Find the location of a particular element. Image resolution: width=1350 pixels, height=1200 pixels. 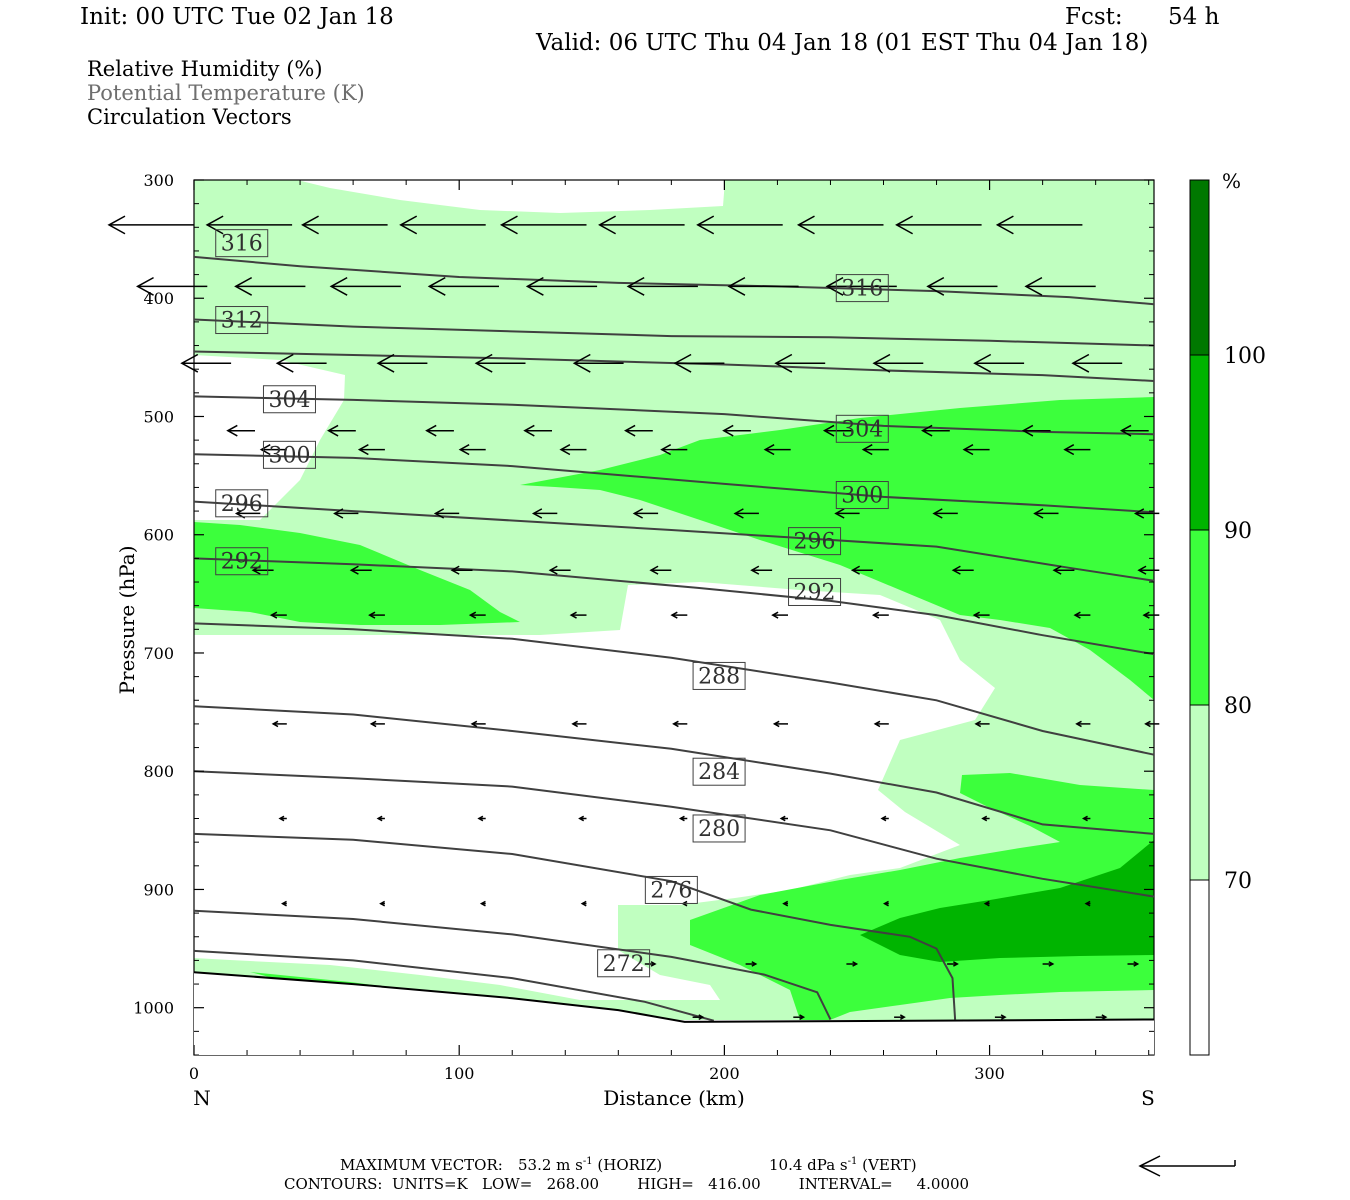

legend-relative-humidity: Relative Humidity (%) is located at coordinates (205, 69).